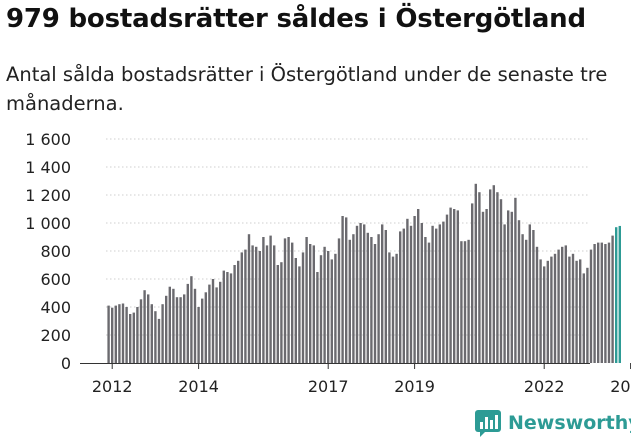 Image resolution: width=631 pixels, height=439 pixels. Describe the element at coordinates (328, 386) in the screenshot. I see `x-tick-label: 2017` at that location.